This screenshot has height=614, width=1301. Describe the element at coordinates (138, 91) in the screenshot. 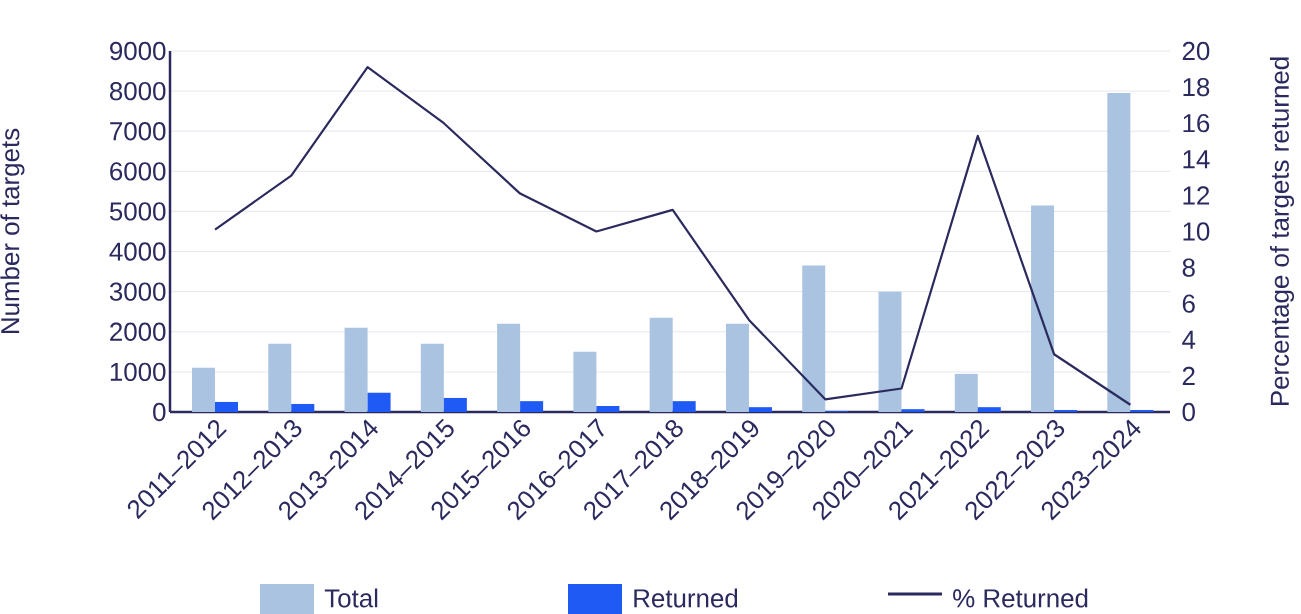

I see `y-tick-label: 8000` at that location.